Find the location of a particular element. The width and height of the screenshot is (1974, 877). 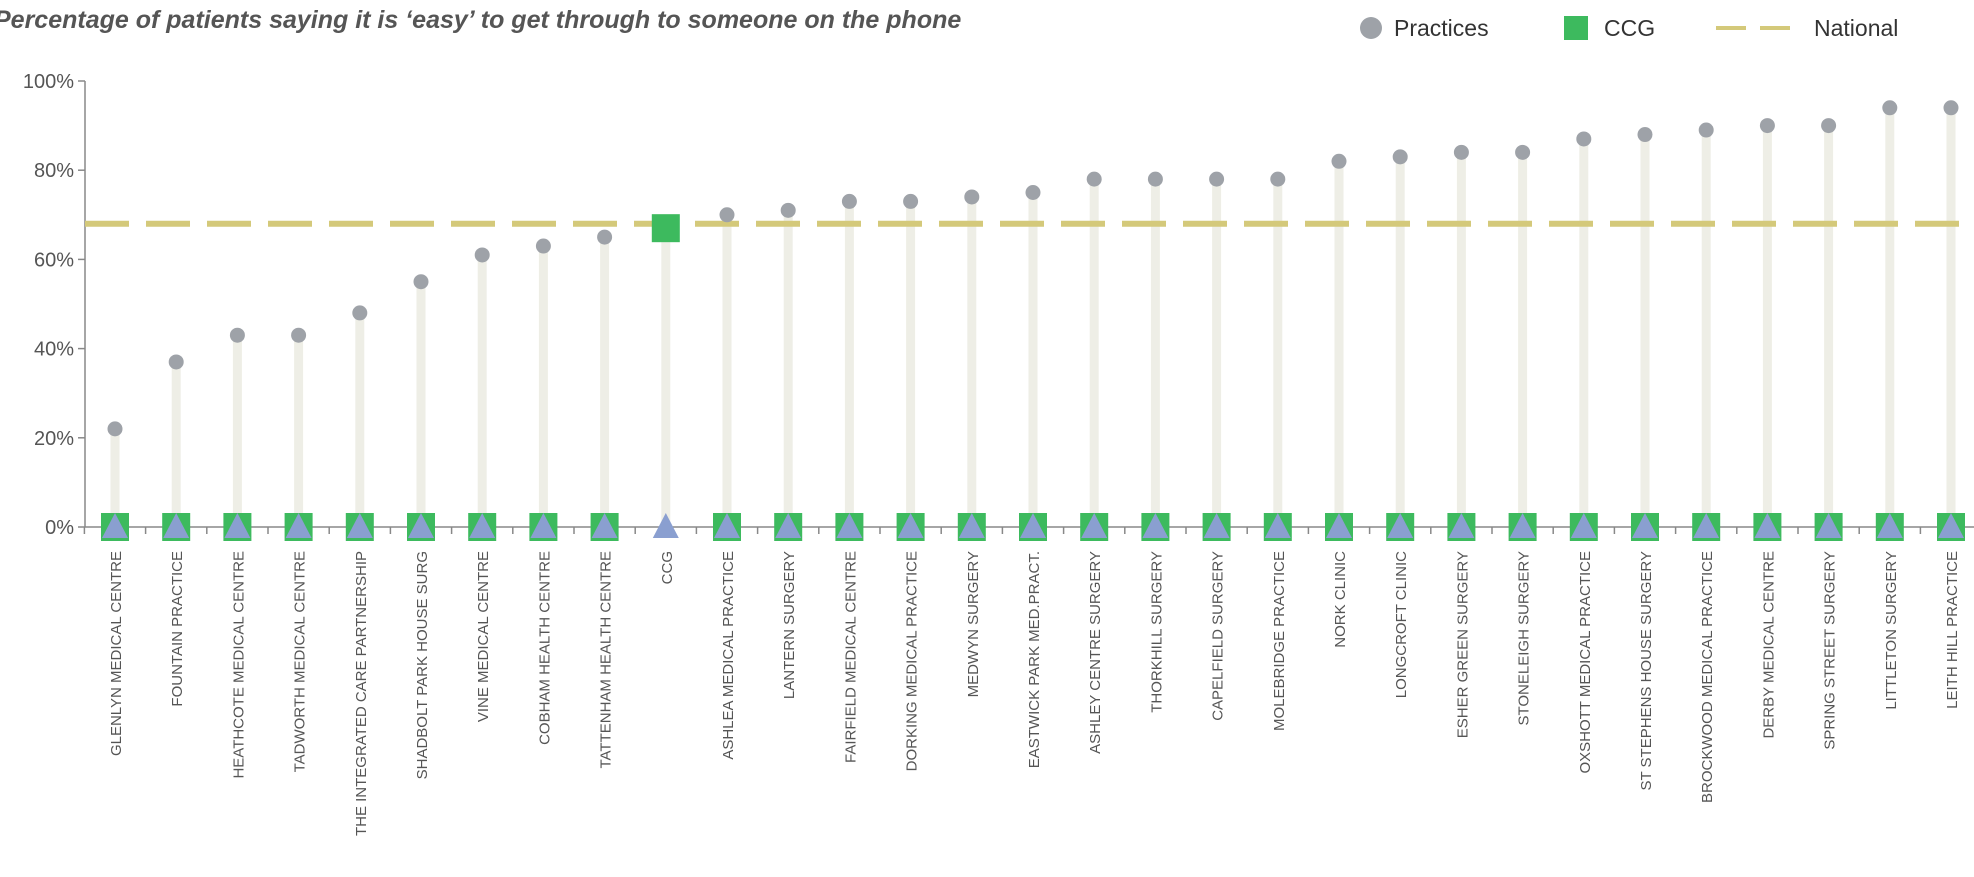

legend-item-practices: Practices is located at coordinates (1424, 28).